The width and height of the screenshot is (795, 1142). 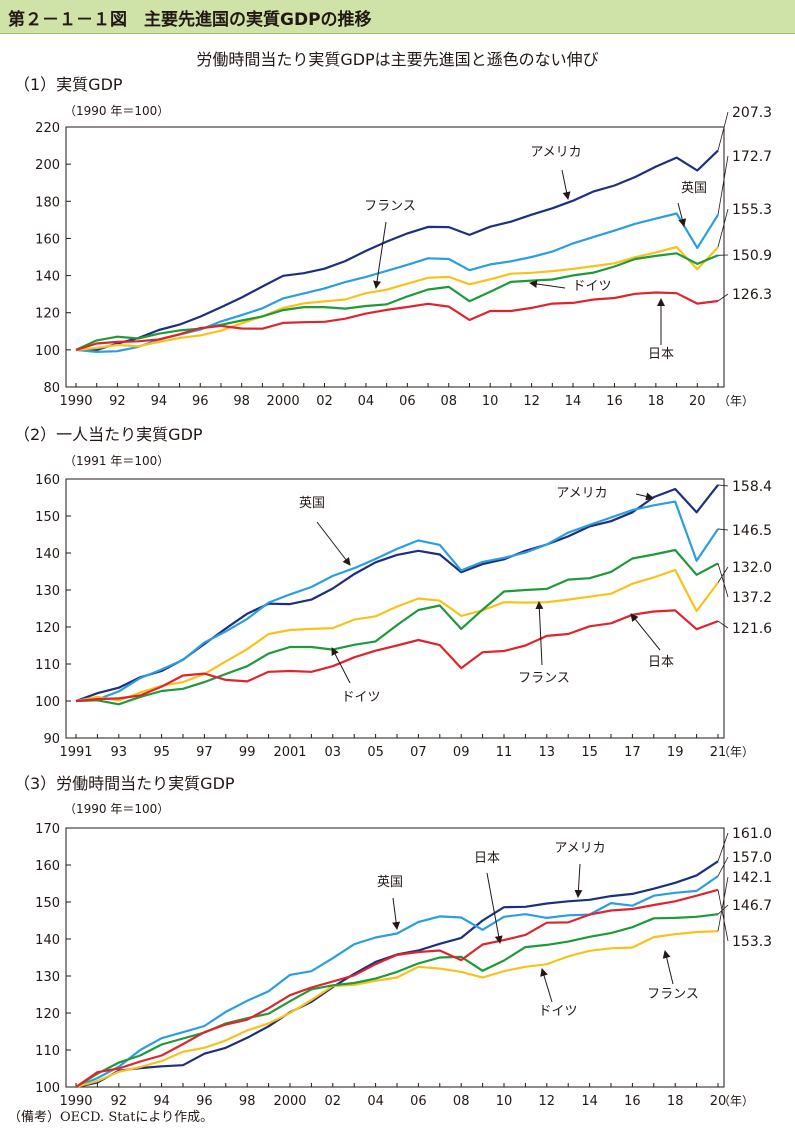 I want to click on panel3-end-label-usa: 161.0, so click(x=752, y=834).